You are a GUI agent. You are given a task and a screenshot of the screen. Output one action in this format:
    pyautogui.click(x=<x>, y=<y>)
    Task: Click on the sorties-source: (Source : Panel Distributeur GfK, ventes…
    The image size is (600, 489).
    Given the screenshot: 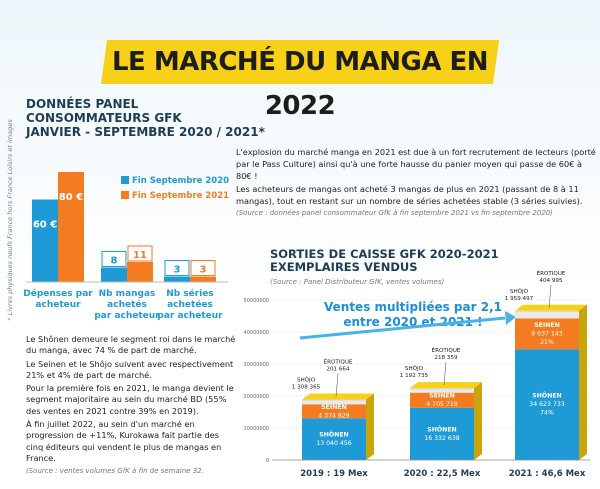 What is the action you would take?
    pyautogui.click(x=357, y=282)
    